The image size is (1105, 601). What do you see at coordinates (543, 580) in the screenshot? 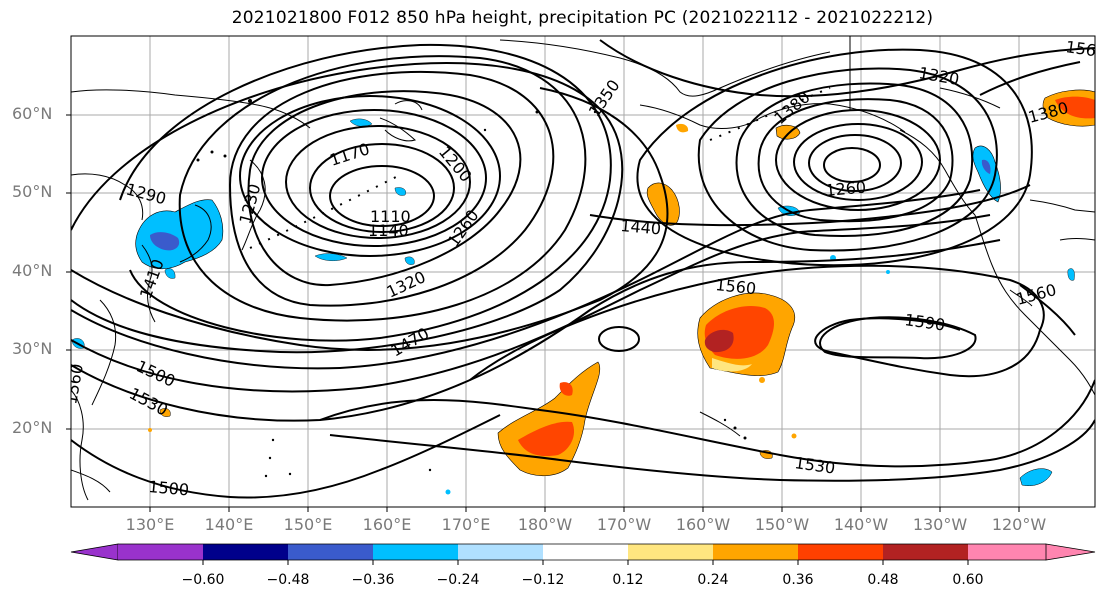
I see `colorbar-tick-label: −0.12` at bounding box center [543, 580].